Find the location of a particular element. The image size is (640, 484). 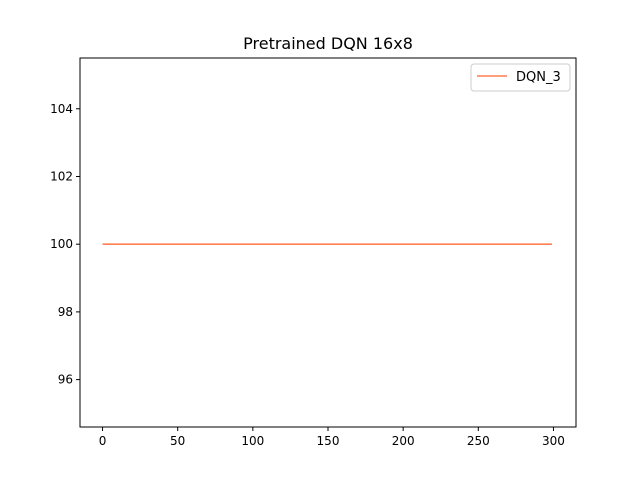

y-tick-label: 96 is located at coordinates (65, 380).